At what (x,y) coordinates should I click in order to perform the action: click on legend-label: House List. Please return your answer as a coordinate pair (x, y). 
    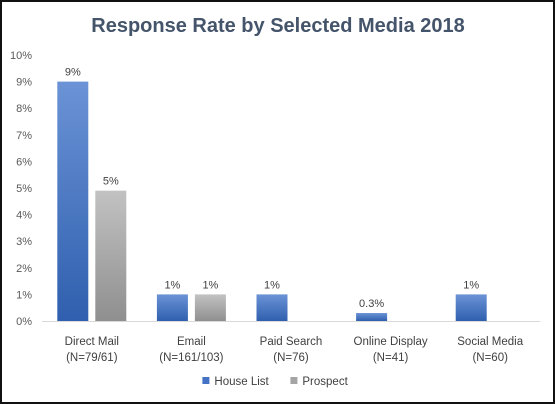
    Looking at the image, I should click on (241, 382).